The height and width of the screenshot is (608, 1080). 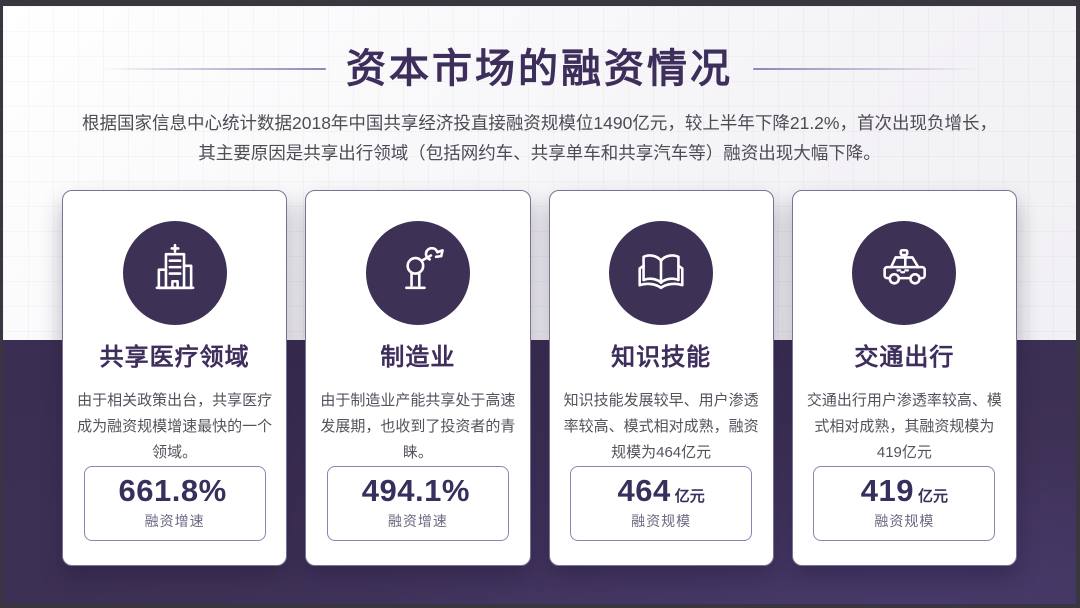 I want to click on open-book-icon, so click(x=661, y=273).